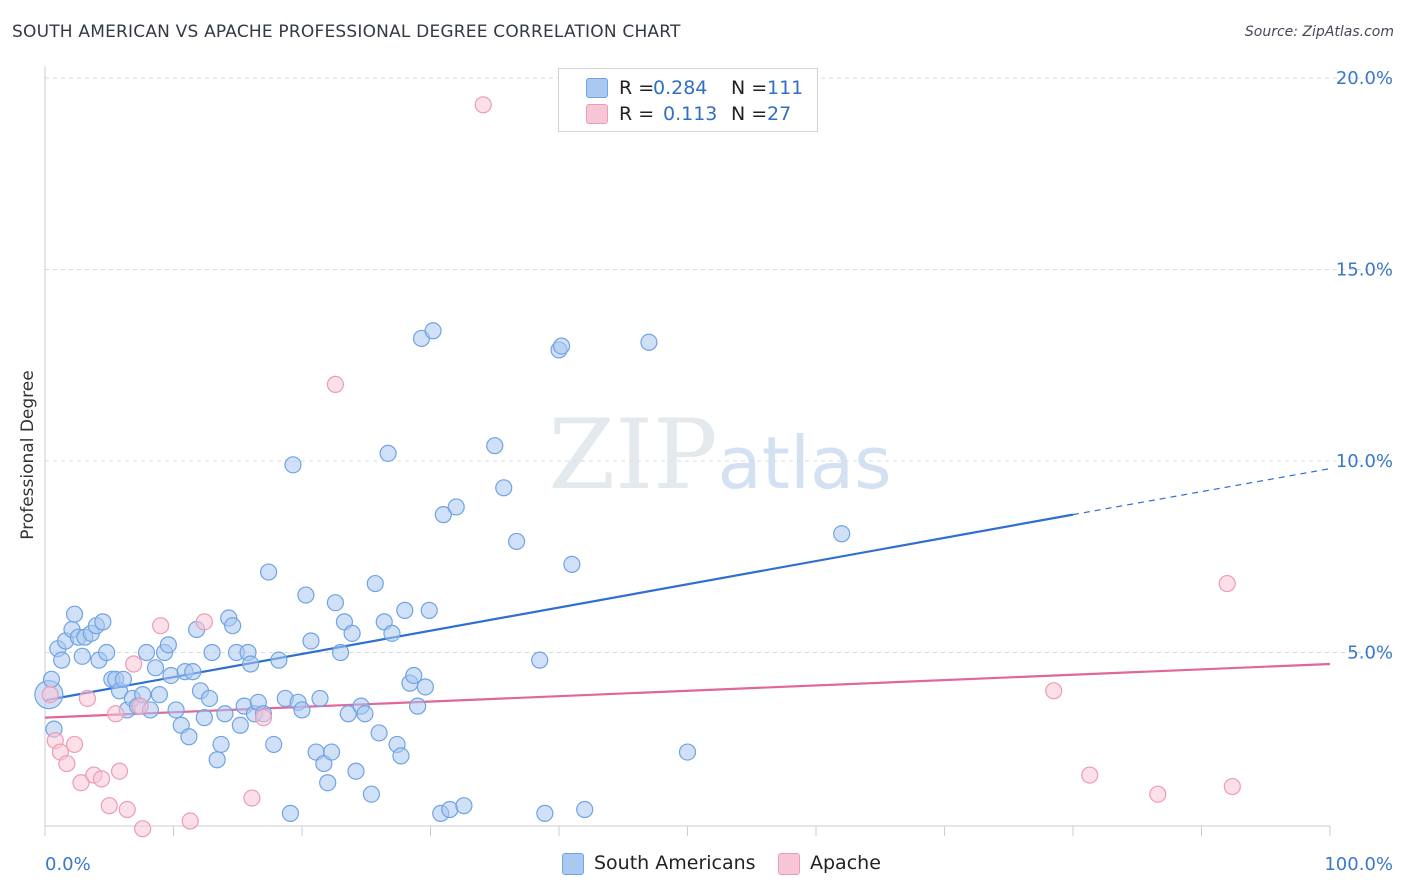 The height and width of the screenshot is (892, 1406). What do you see at coordinates (632, 455) in the screenshot?
I see `watermark-zip: ZIP` at bounding box center [632, 455].